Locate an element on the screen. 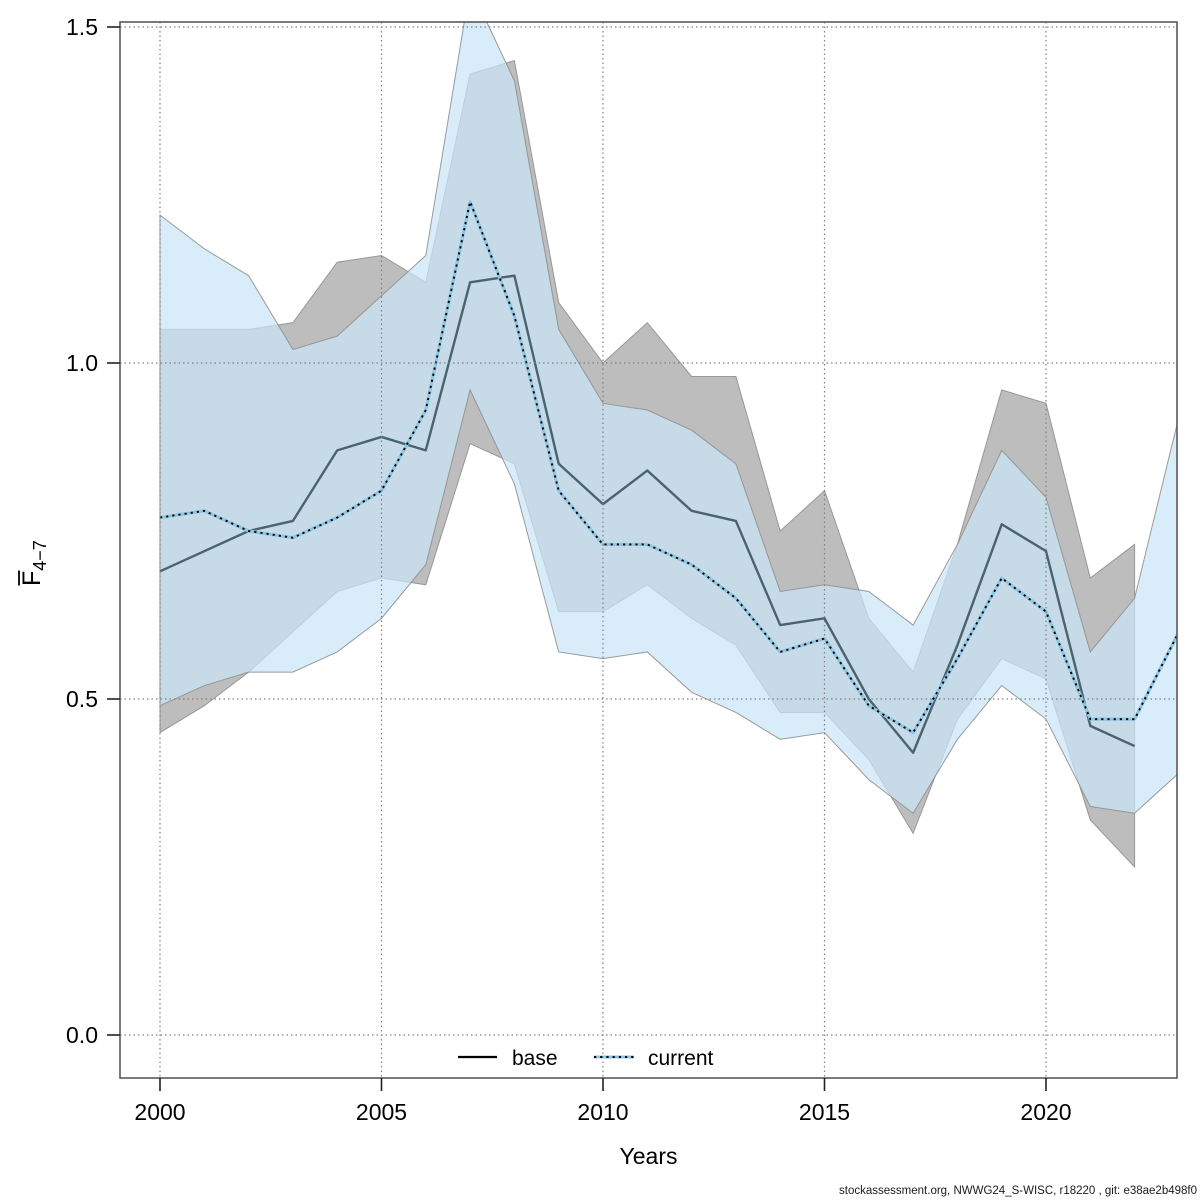  y-tick-label: 1.5 is located at coordinates (82, 27).